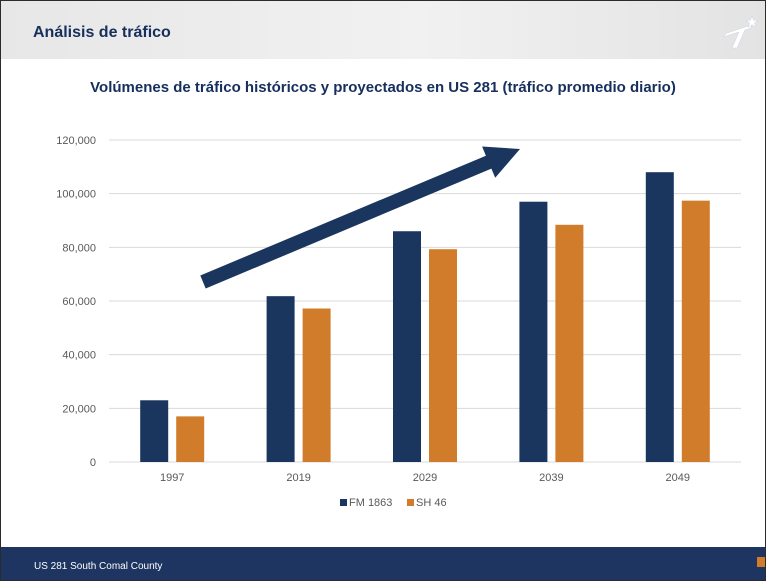  What do you see at coordinates (79, 356) in the screenshot?
I see `y-tick-label: 40,000` at bounding box center [79, 356].